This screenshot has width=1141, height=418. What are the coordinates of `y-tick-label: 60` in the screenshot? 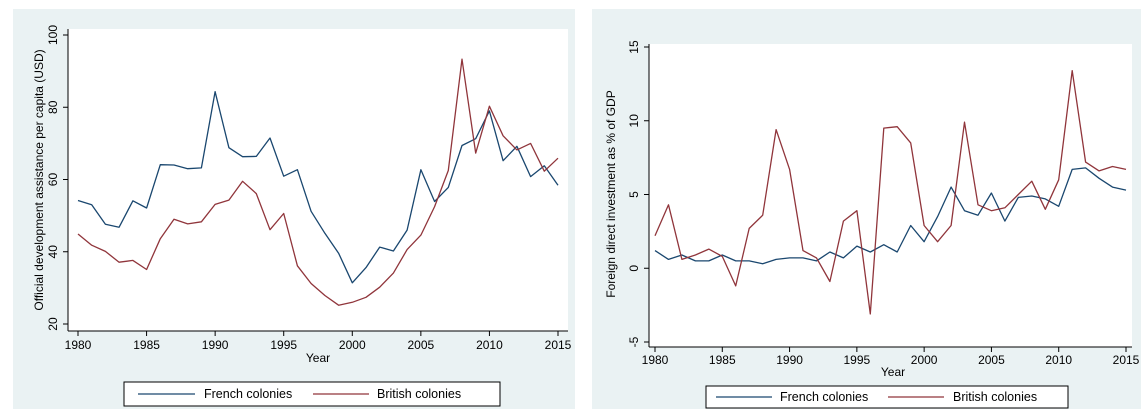 It's located at (53, 180).